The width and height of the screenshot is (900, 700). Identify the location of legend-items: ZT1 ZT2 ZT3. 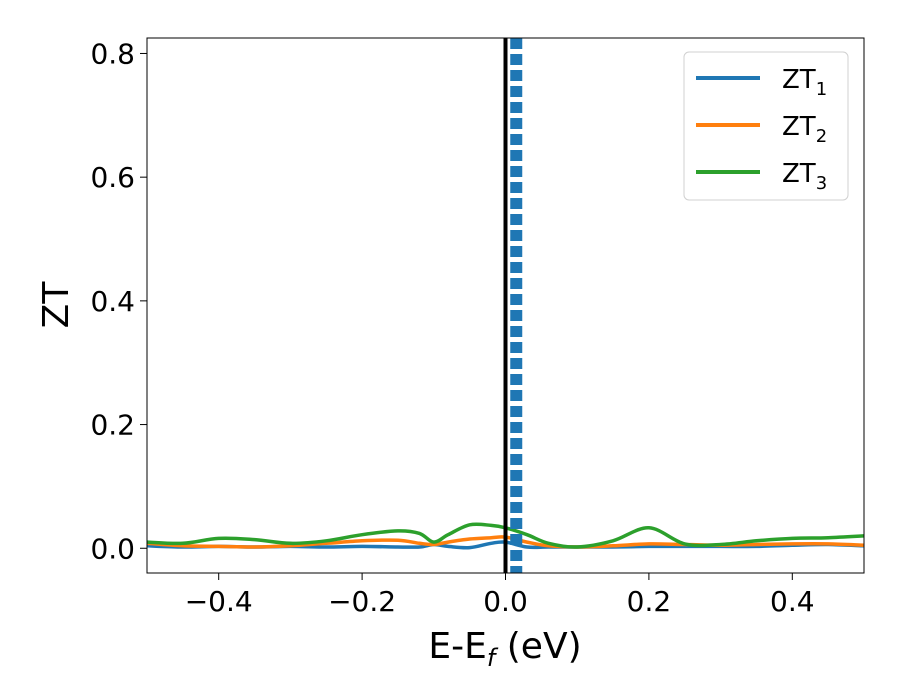
(761, 129).